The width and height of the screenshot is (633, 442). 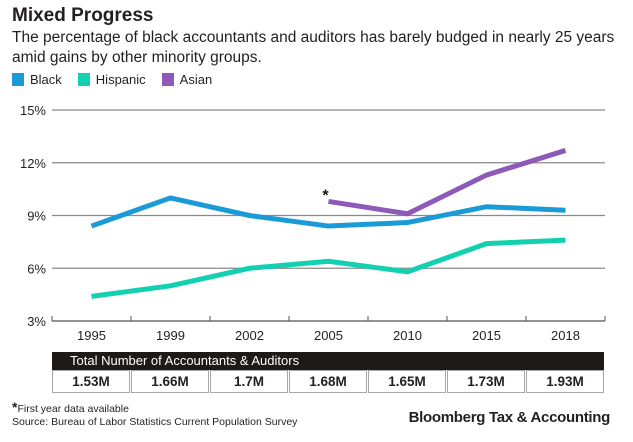 What do you see at coordinates (36, 216) in the screenshot?
I see `y-tick-label: 9%` at bounding box center [36, 216].